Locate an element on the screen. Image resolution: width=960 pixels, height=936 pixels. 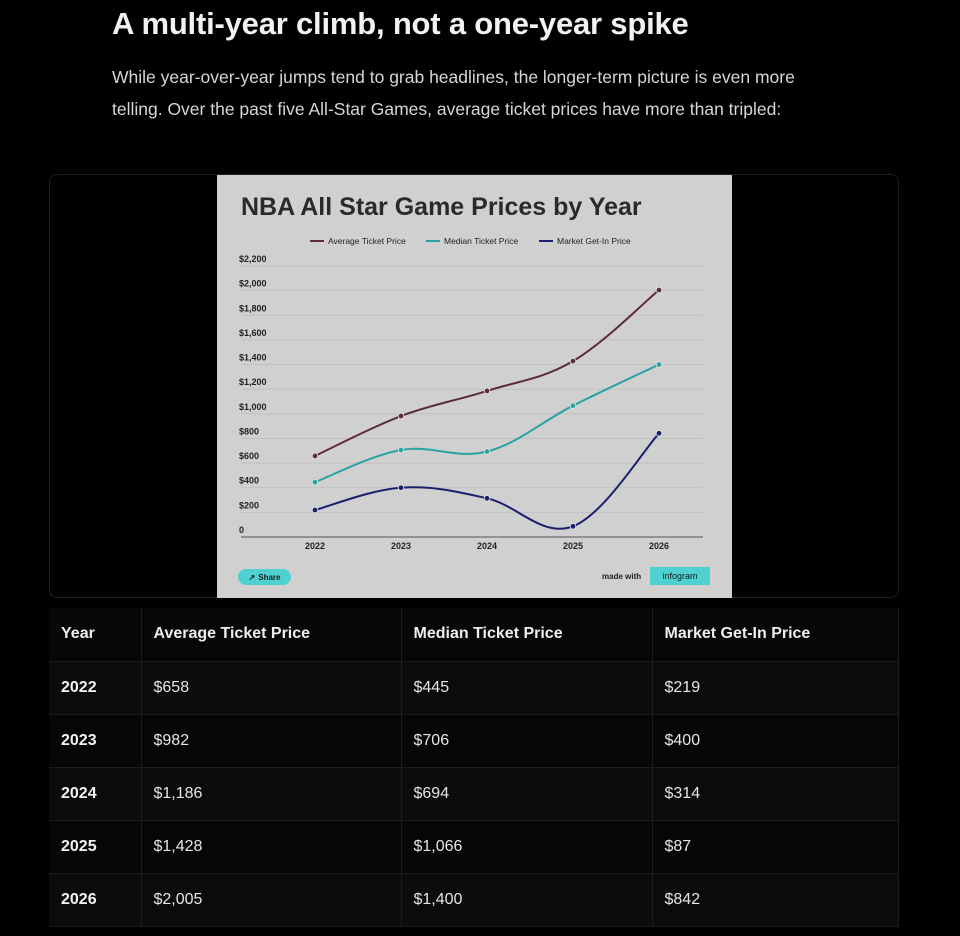
share-button: ↗ Share is located at coordinates (264, 577).